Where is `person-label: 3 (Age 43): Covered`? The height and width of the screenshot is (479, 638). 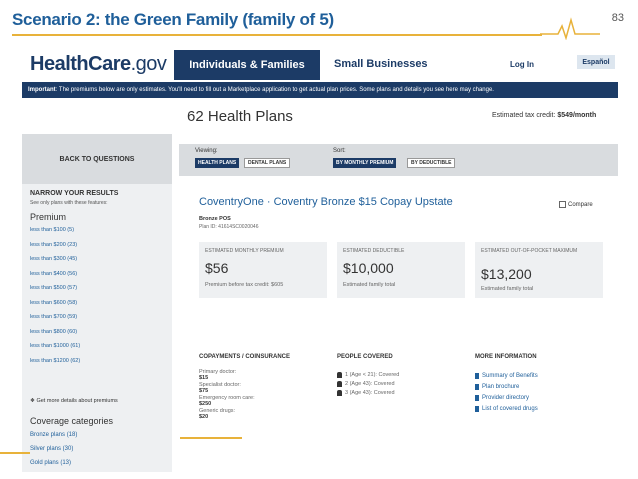
person-label: 3 (Age 43): Covered is located at coordinates (370, 392).